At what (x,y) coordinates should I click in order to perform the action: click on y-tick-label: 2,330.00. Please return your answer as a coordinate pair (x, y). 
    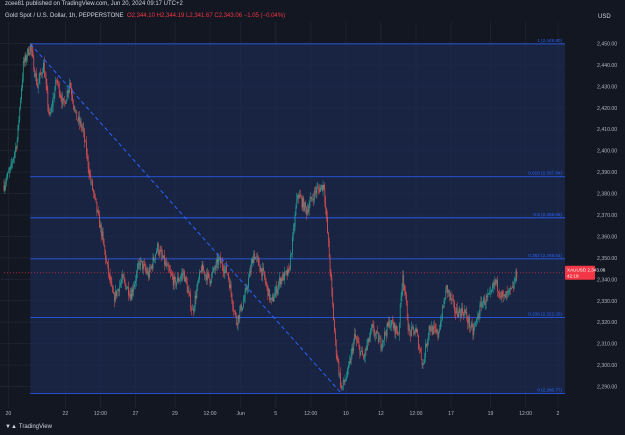
    Looking at the image, I should click on (607, 302).